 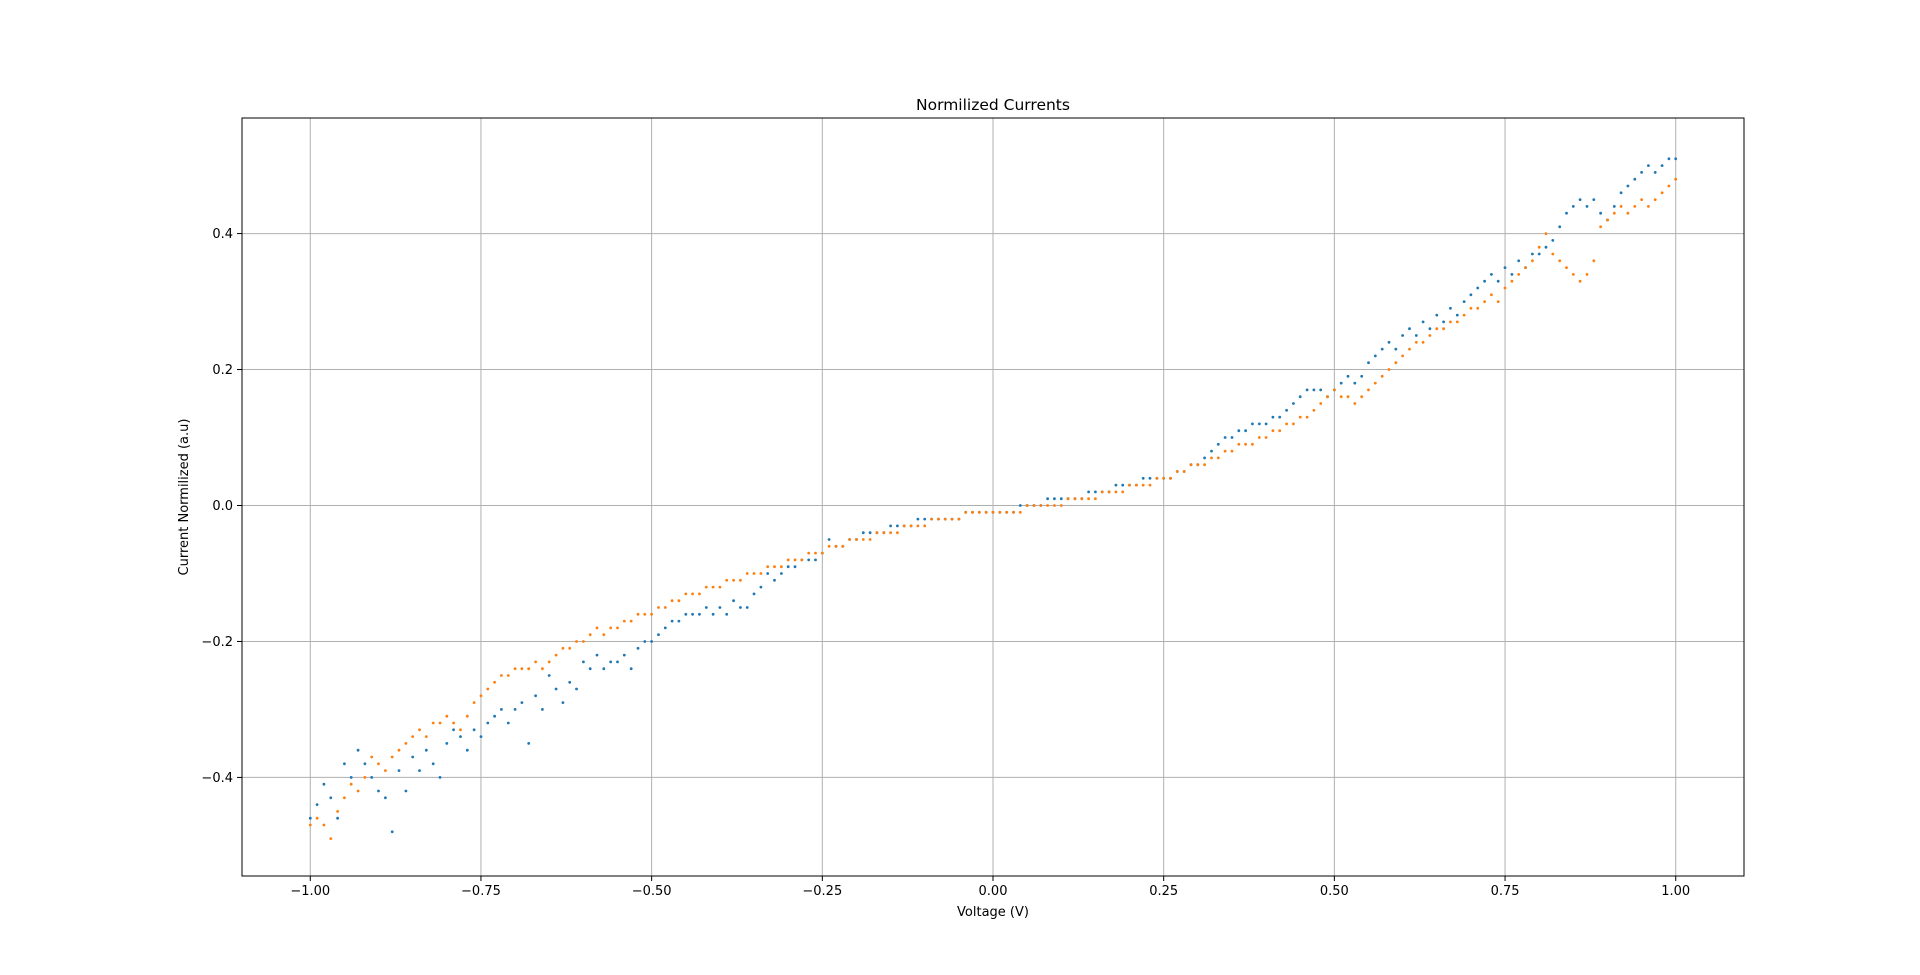 I want to click on x-tick-label: 0.75, so click(x=1505, y=891).